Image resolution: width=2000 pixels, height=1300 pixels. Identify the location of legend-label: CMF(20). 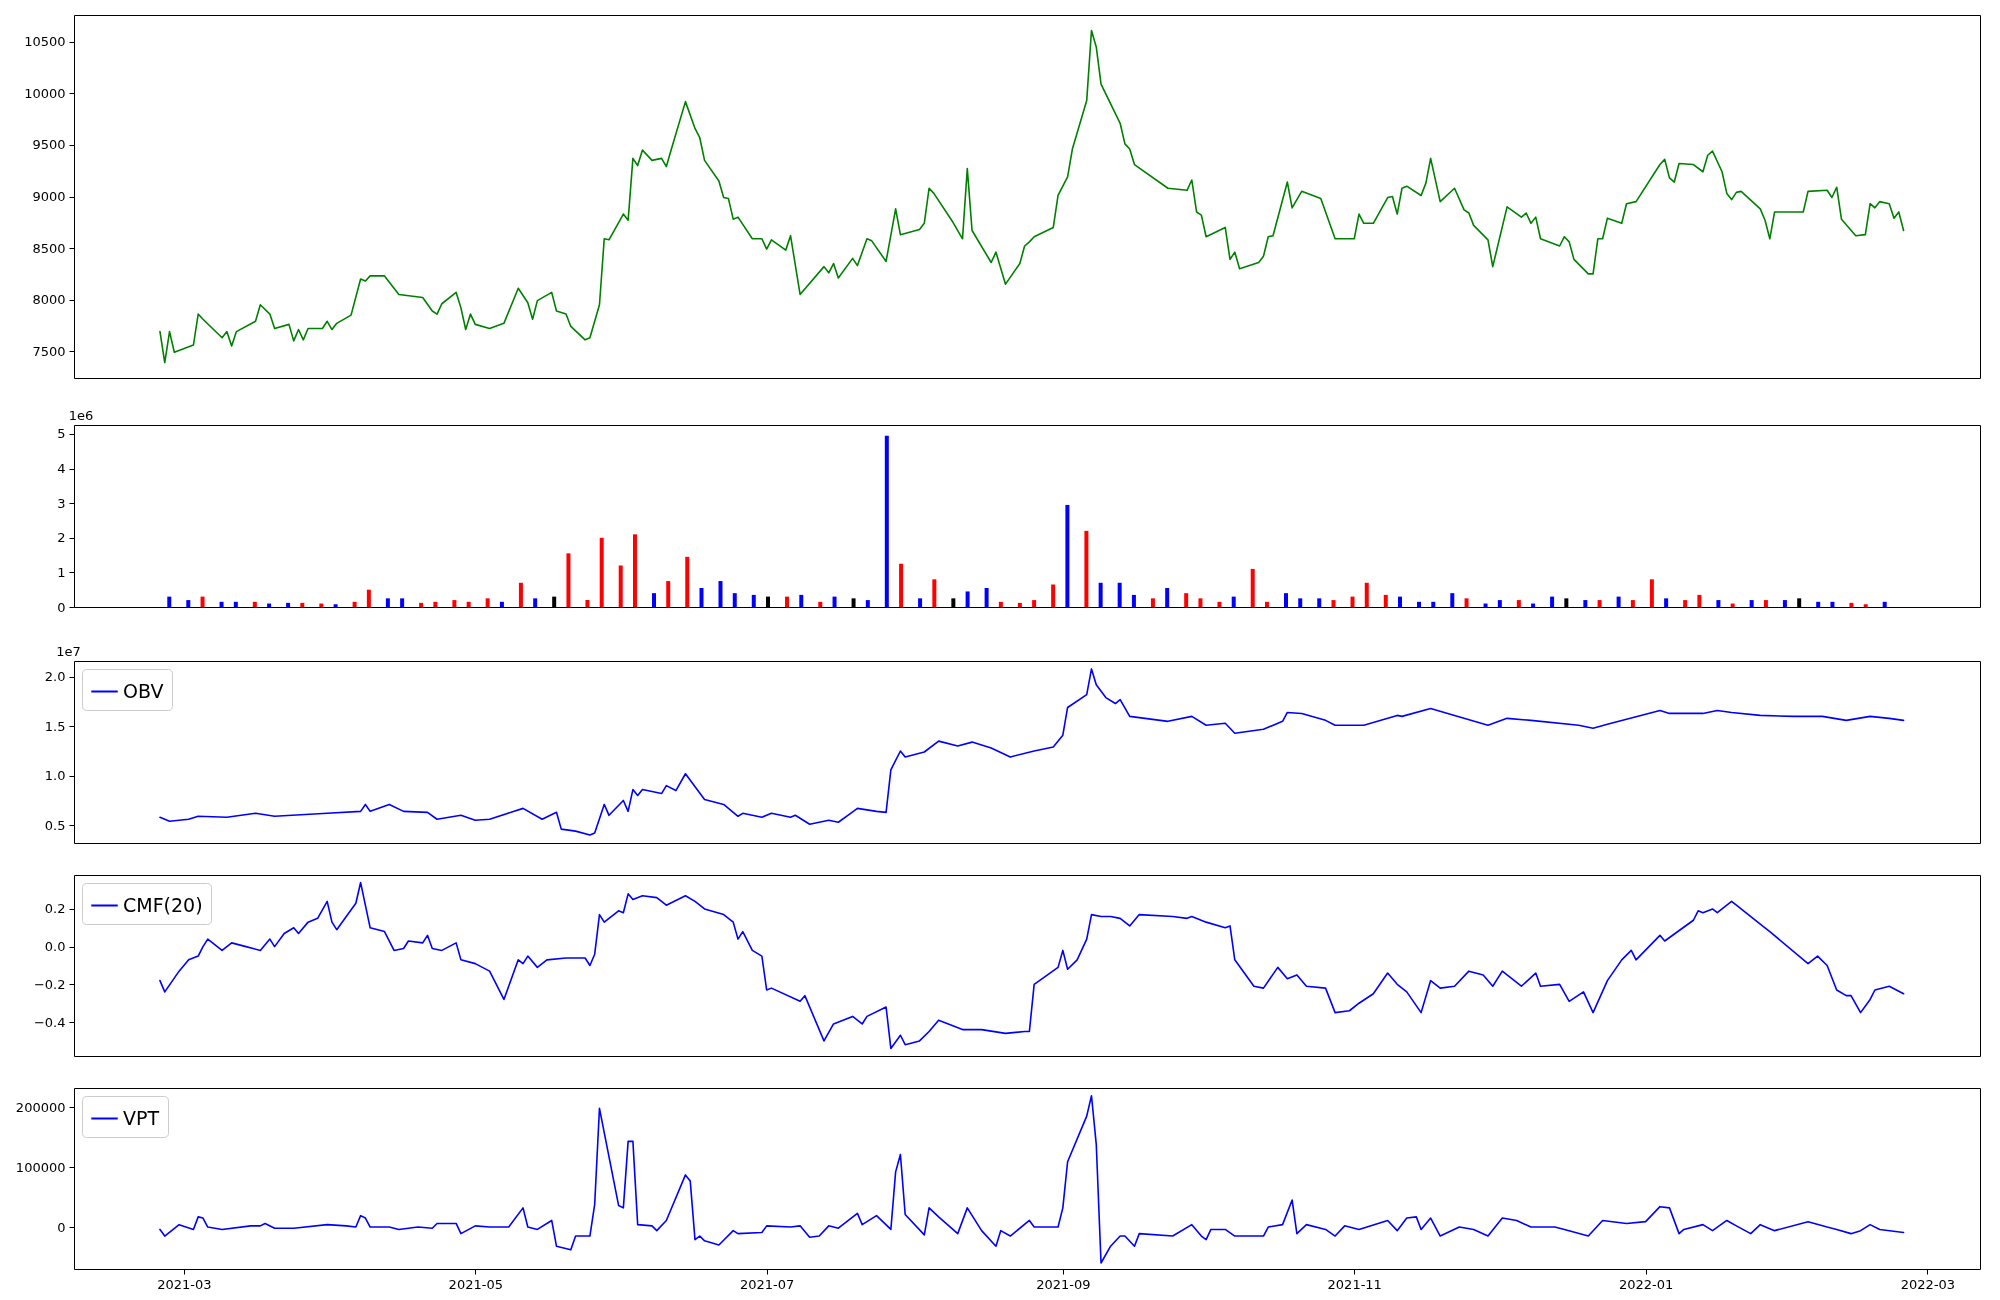
(163, 904).